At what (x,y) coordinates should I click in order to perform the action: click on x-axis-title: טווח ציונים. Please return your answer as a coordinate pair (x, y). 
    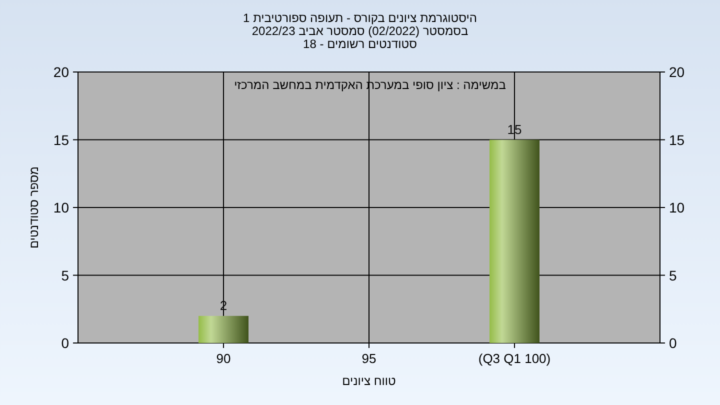
    Looking at the image, I should click on (369, 381).